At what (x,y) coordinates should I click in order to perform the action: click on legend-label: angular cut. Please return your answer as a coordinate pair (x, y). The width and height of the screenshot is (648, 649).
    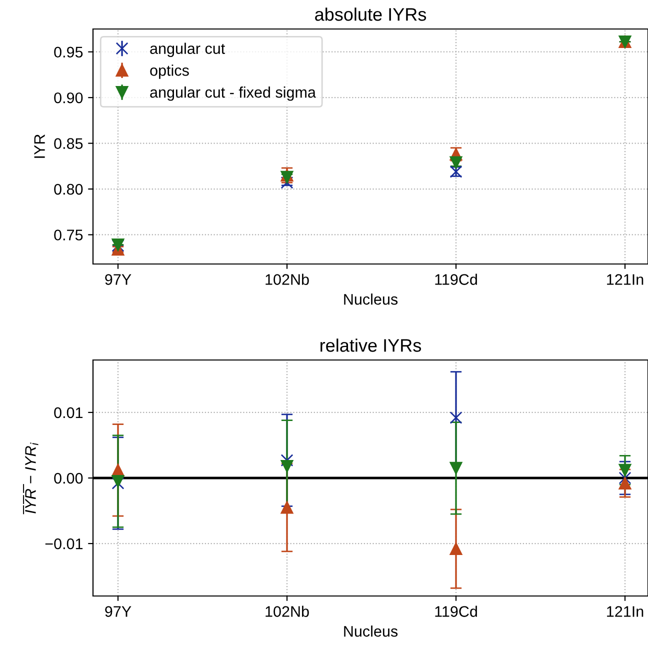
    Looking at the image, I should click on (188, 49).